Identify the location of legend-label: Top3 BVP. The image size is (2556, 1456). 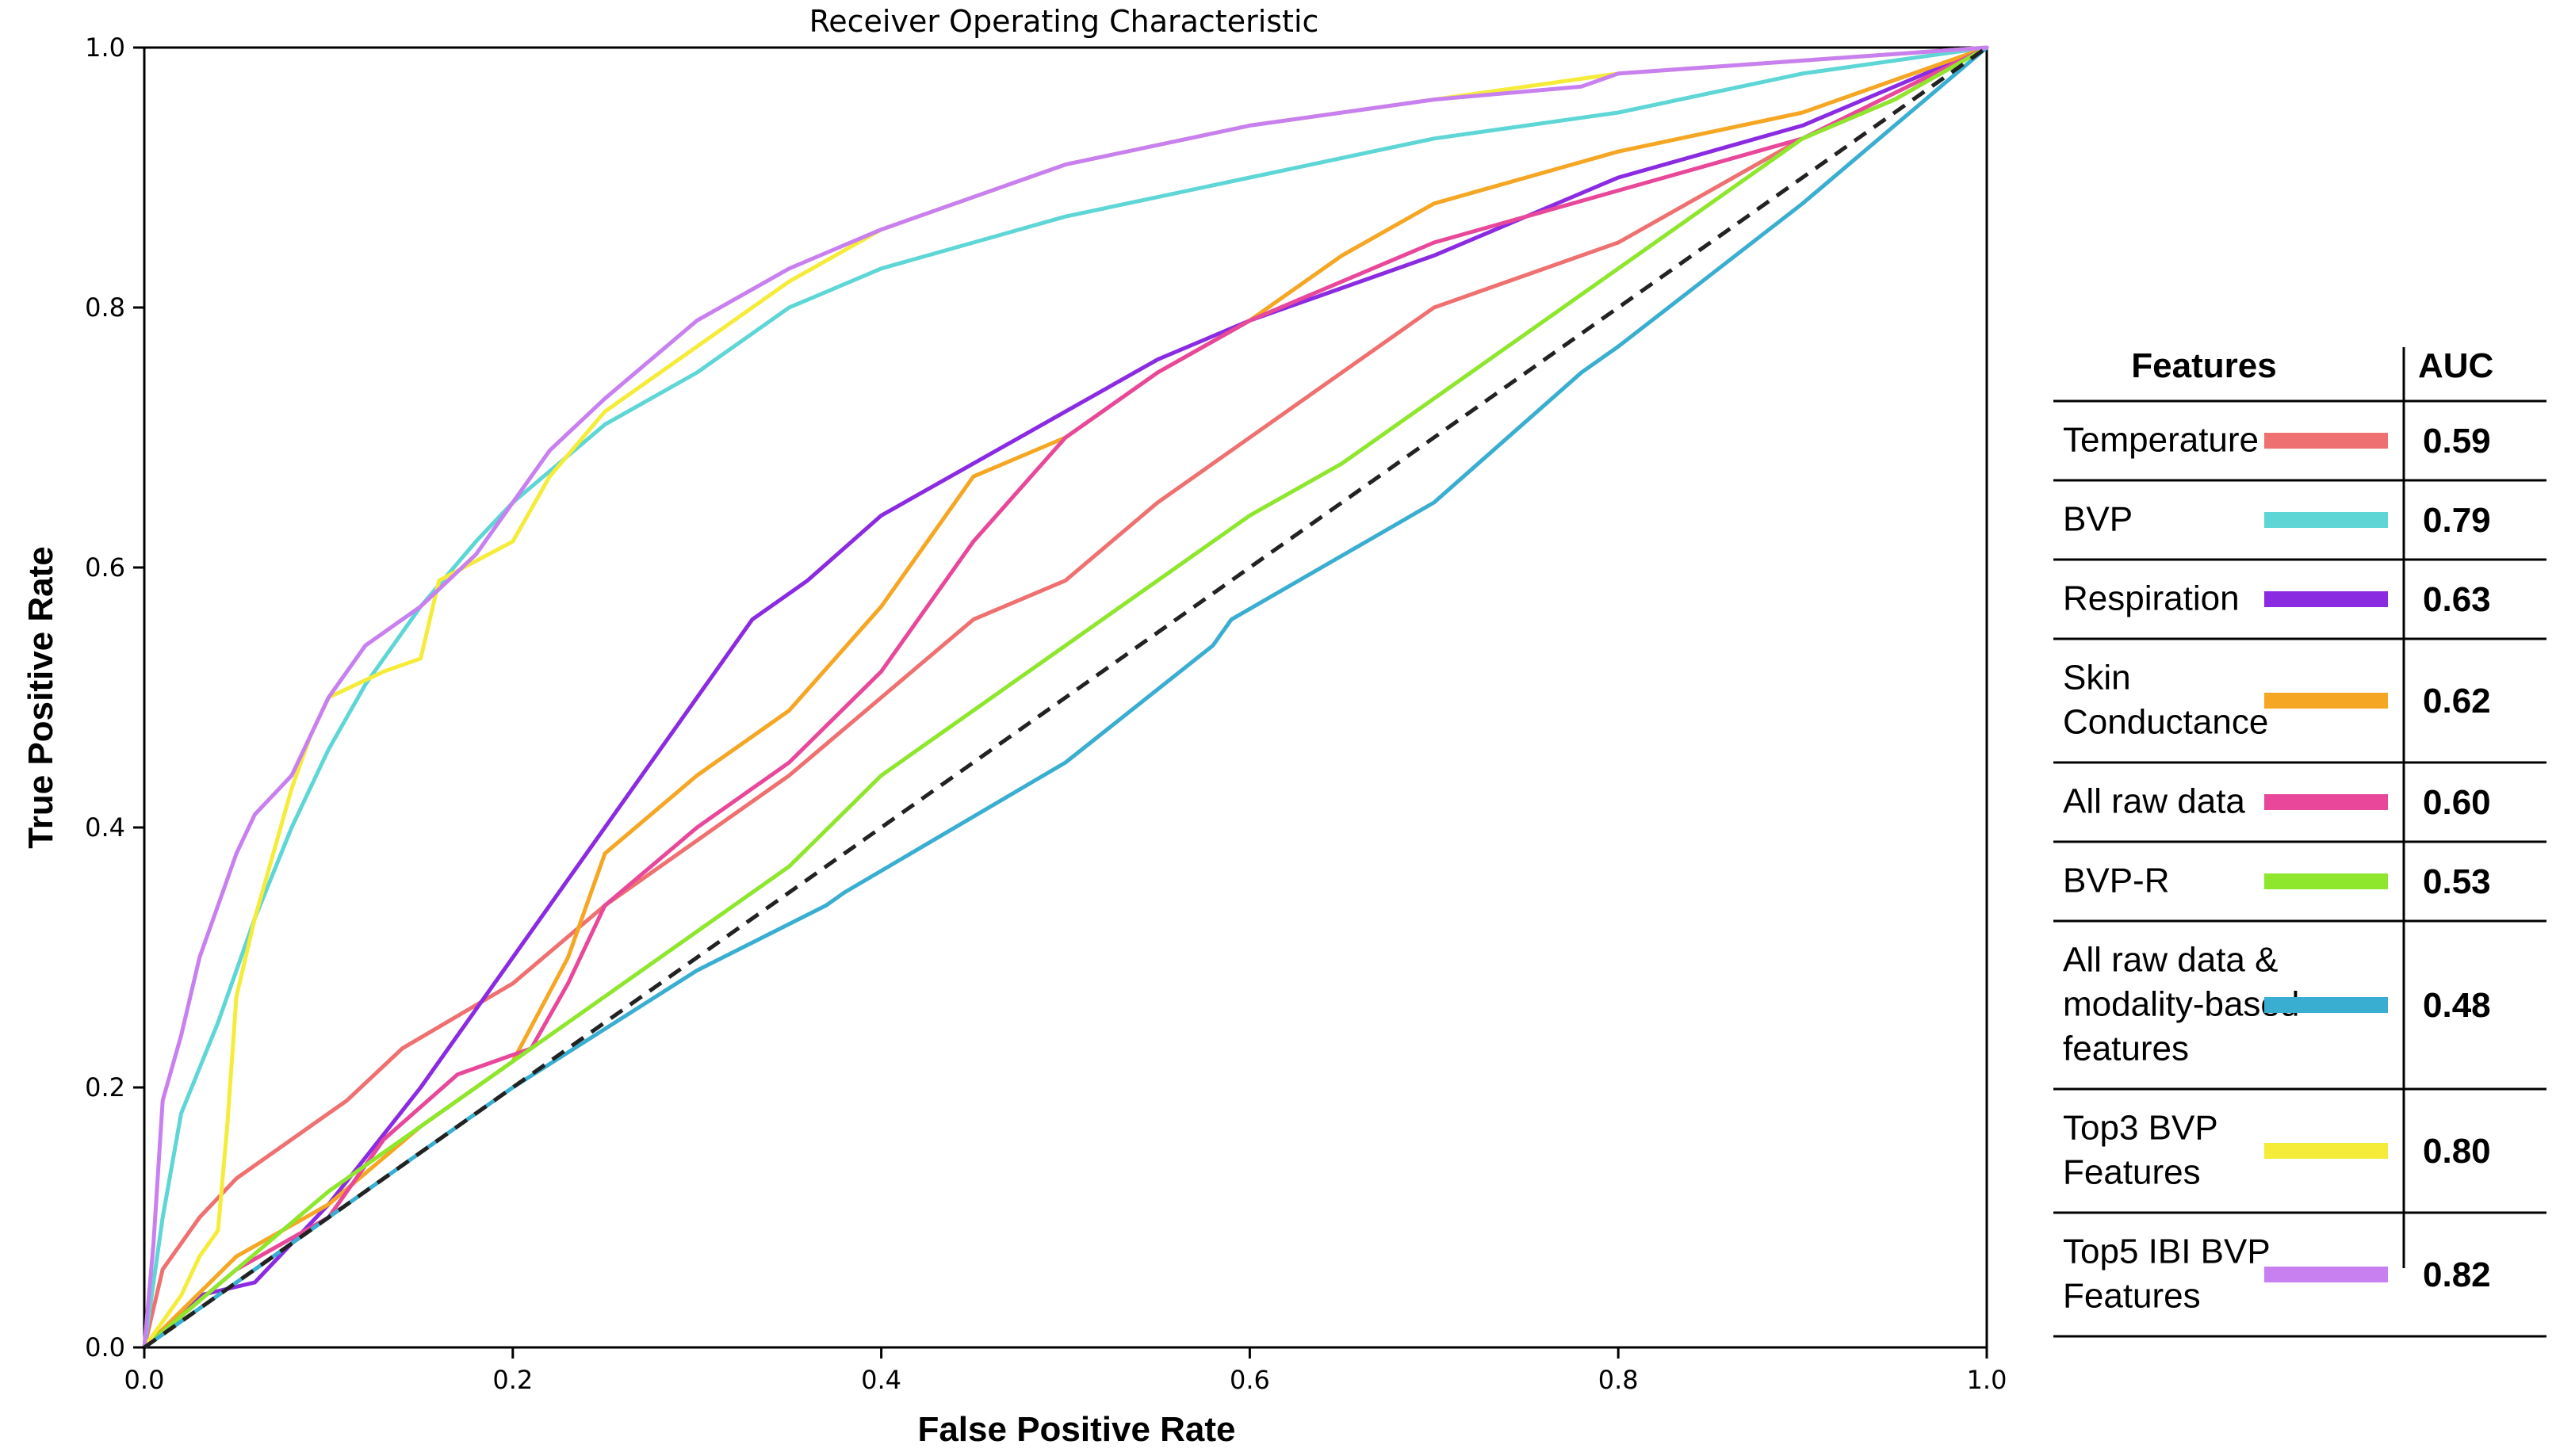
(2140, 1127).